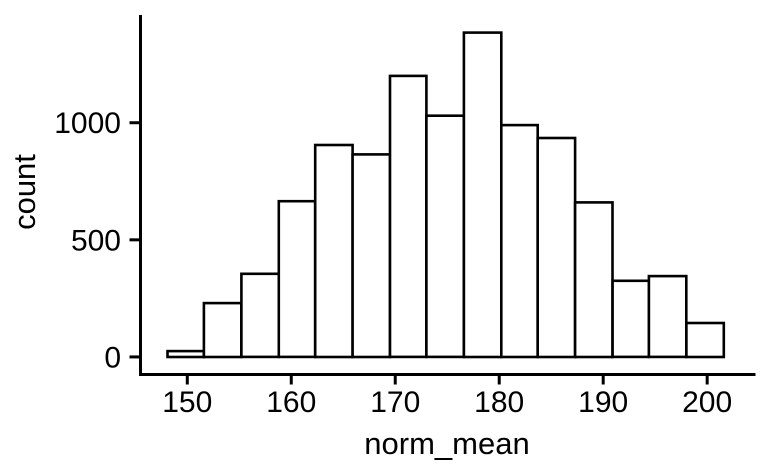 This screenshot has height=474, width=768. What do you see at coordinates (112, 357) in the screenshot?
I see `y-tick-label: 0` at bounding box center [112, 357].